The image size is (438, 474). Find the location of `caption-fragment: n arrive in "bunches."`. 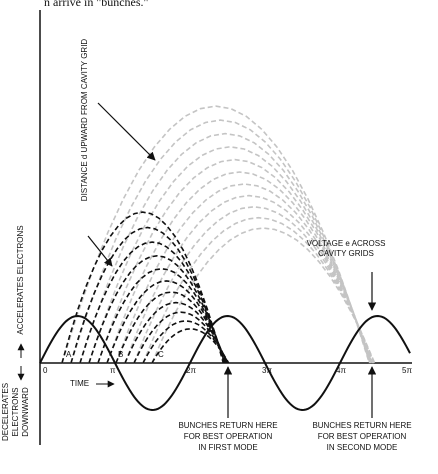

caption-fragment: n arrive in "bunches." is located at coordinates (96, 4).